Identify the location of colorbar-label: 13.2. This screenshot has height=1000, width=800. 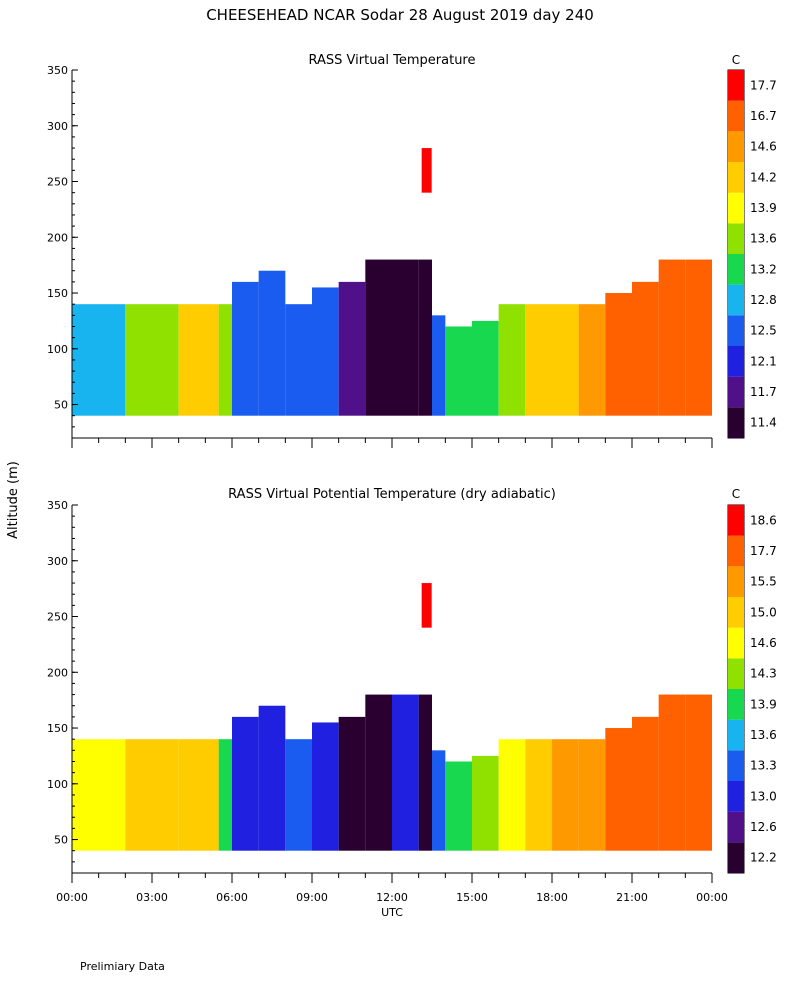
(763, 269).